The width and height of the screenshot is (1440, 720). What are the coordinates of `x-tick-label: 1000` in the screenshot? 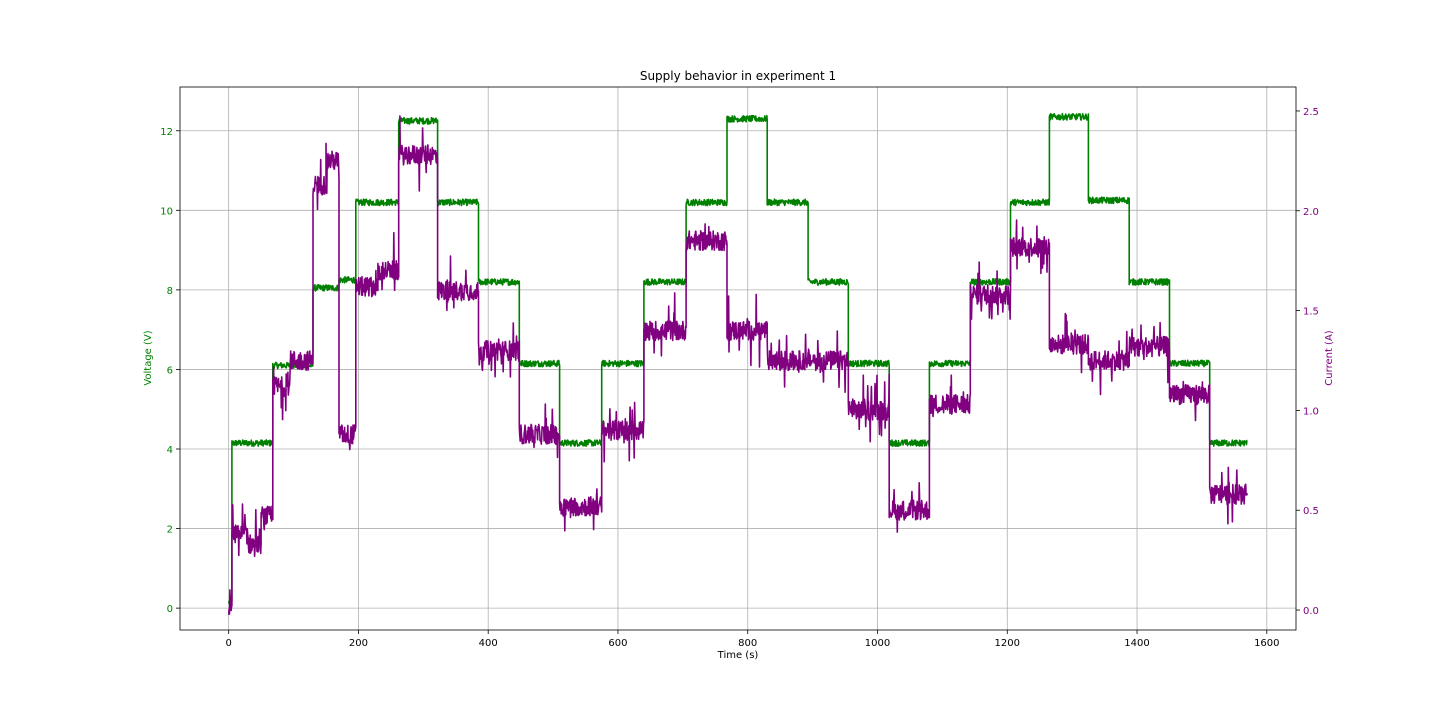 It's located at (877, 643).